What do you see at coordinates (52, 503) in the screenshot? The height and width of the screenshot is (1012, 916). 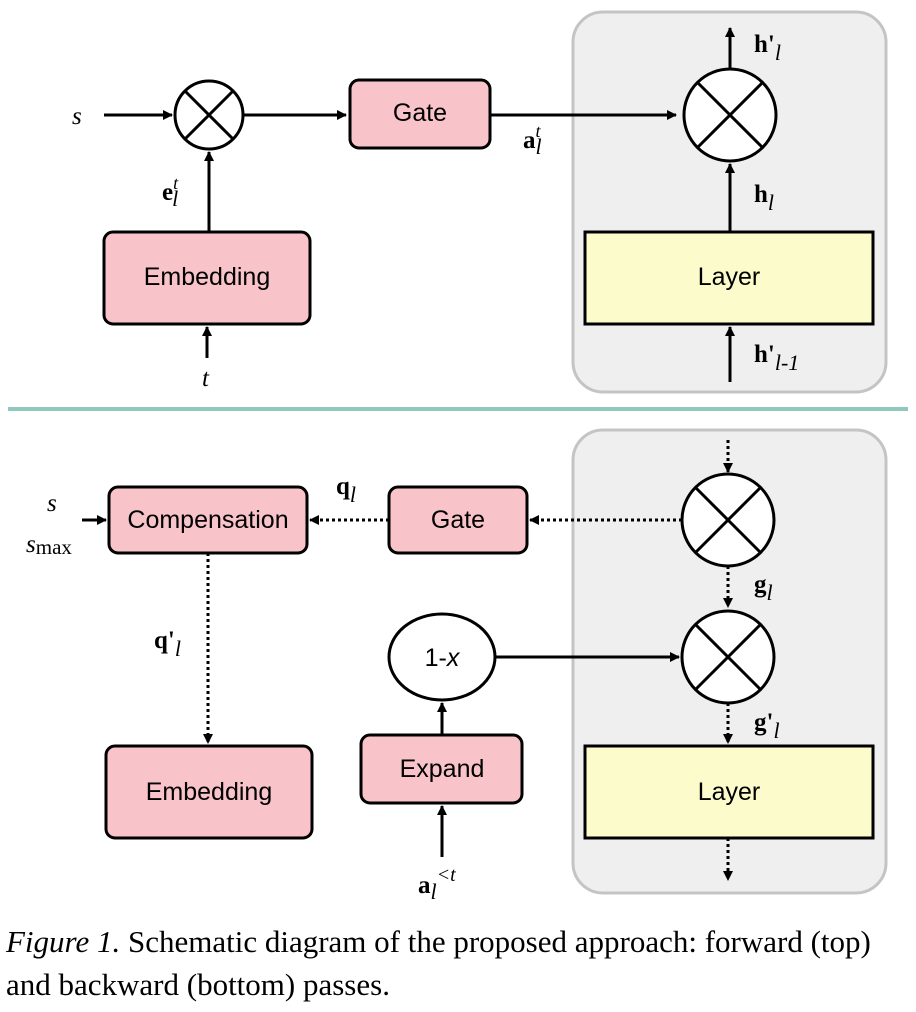 I see `bottom-s-label: s` at bounding box center [52, 503].